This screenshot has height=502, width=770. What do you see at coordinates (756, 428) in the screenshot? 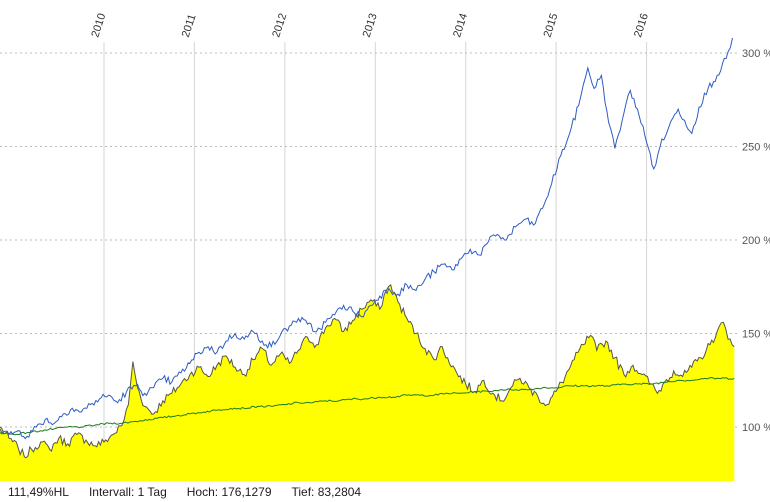
I see `svg-text: 100 %` at bounding box center [756, 428].